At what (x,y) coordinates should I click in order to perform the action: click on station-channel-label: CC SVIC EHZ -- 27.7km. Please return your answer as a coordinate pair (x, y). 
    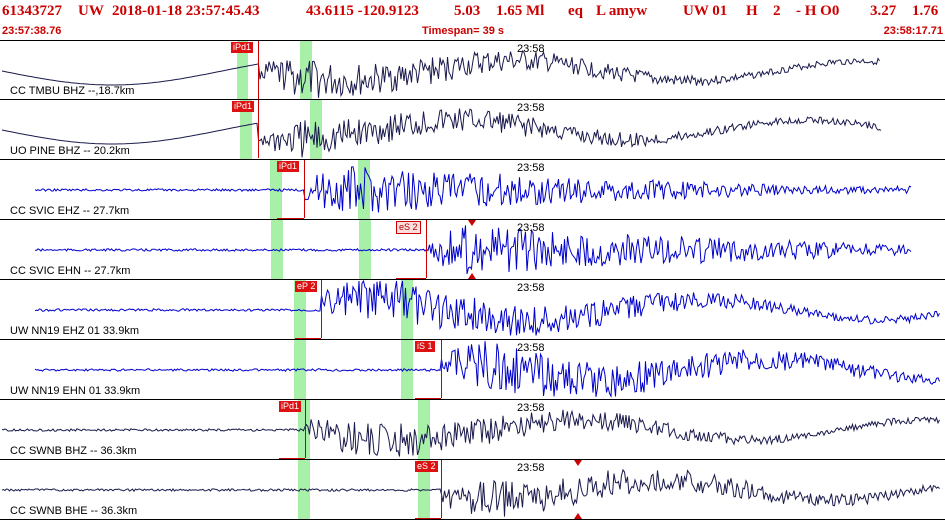
    Looking at the image, I should click on (70, 211).